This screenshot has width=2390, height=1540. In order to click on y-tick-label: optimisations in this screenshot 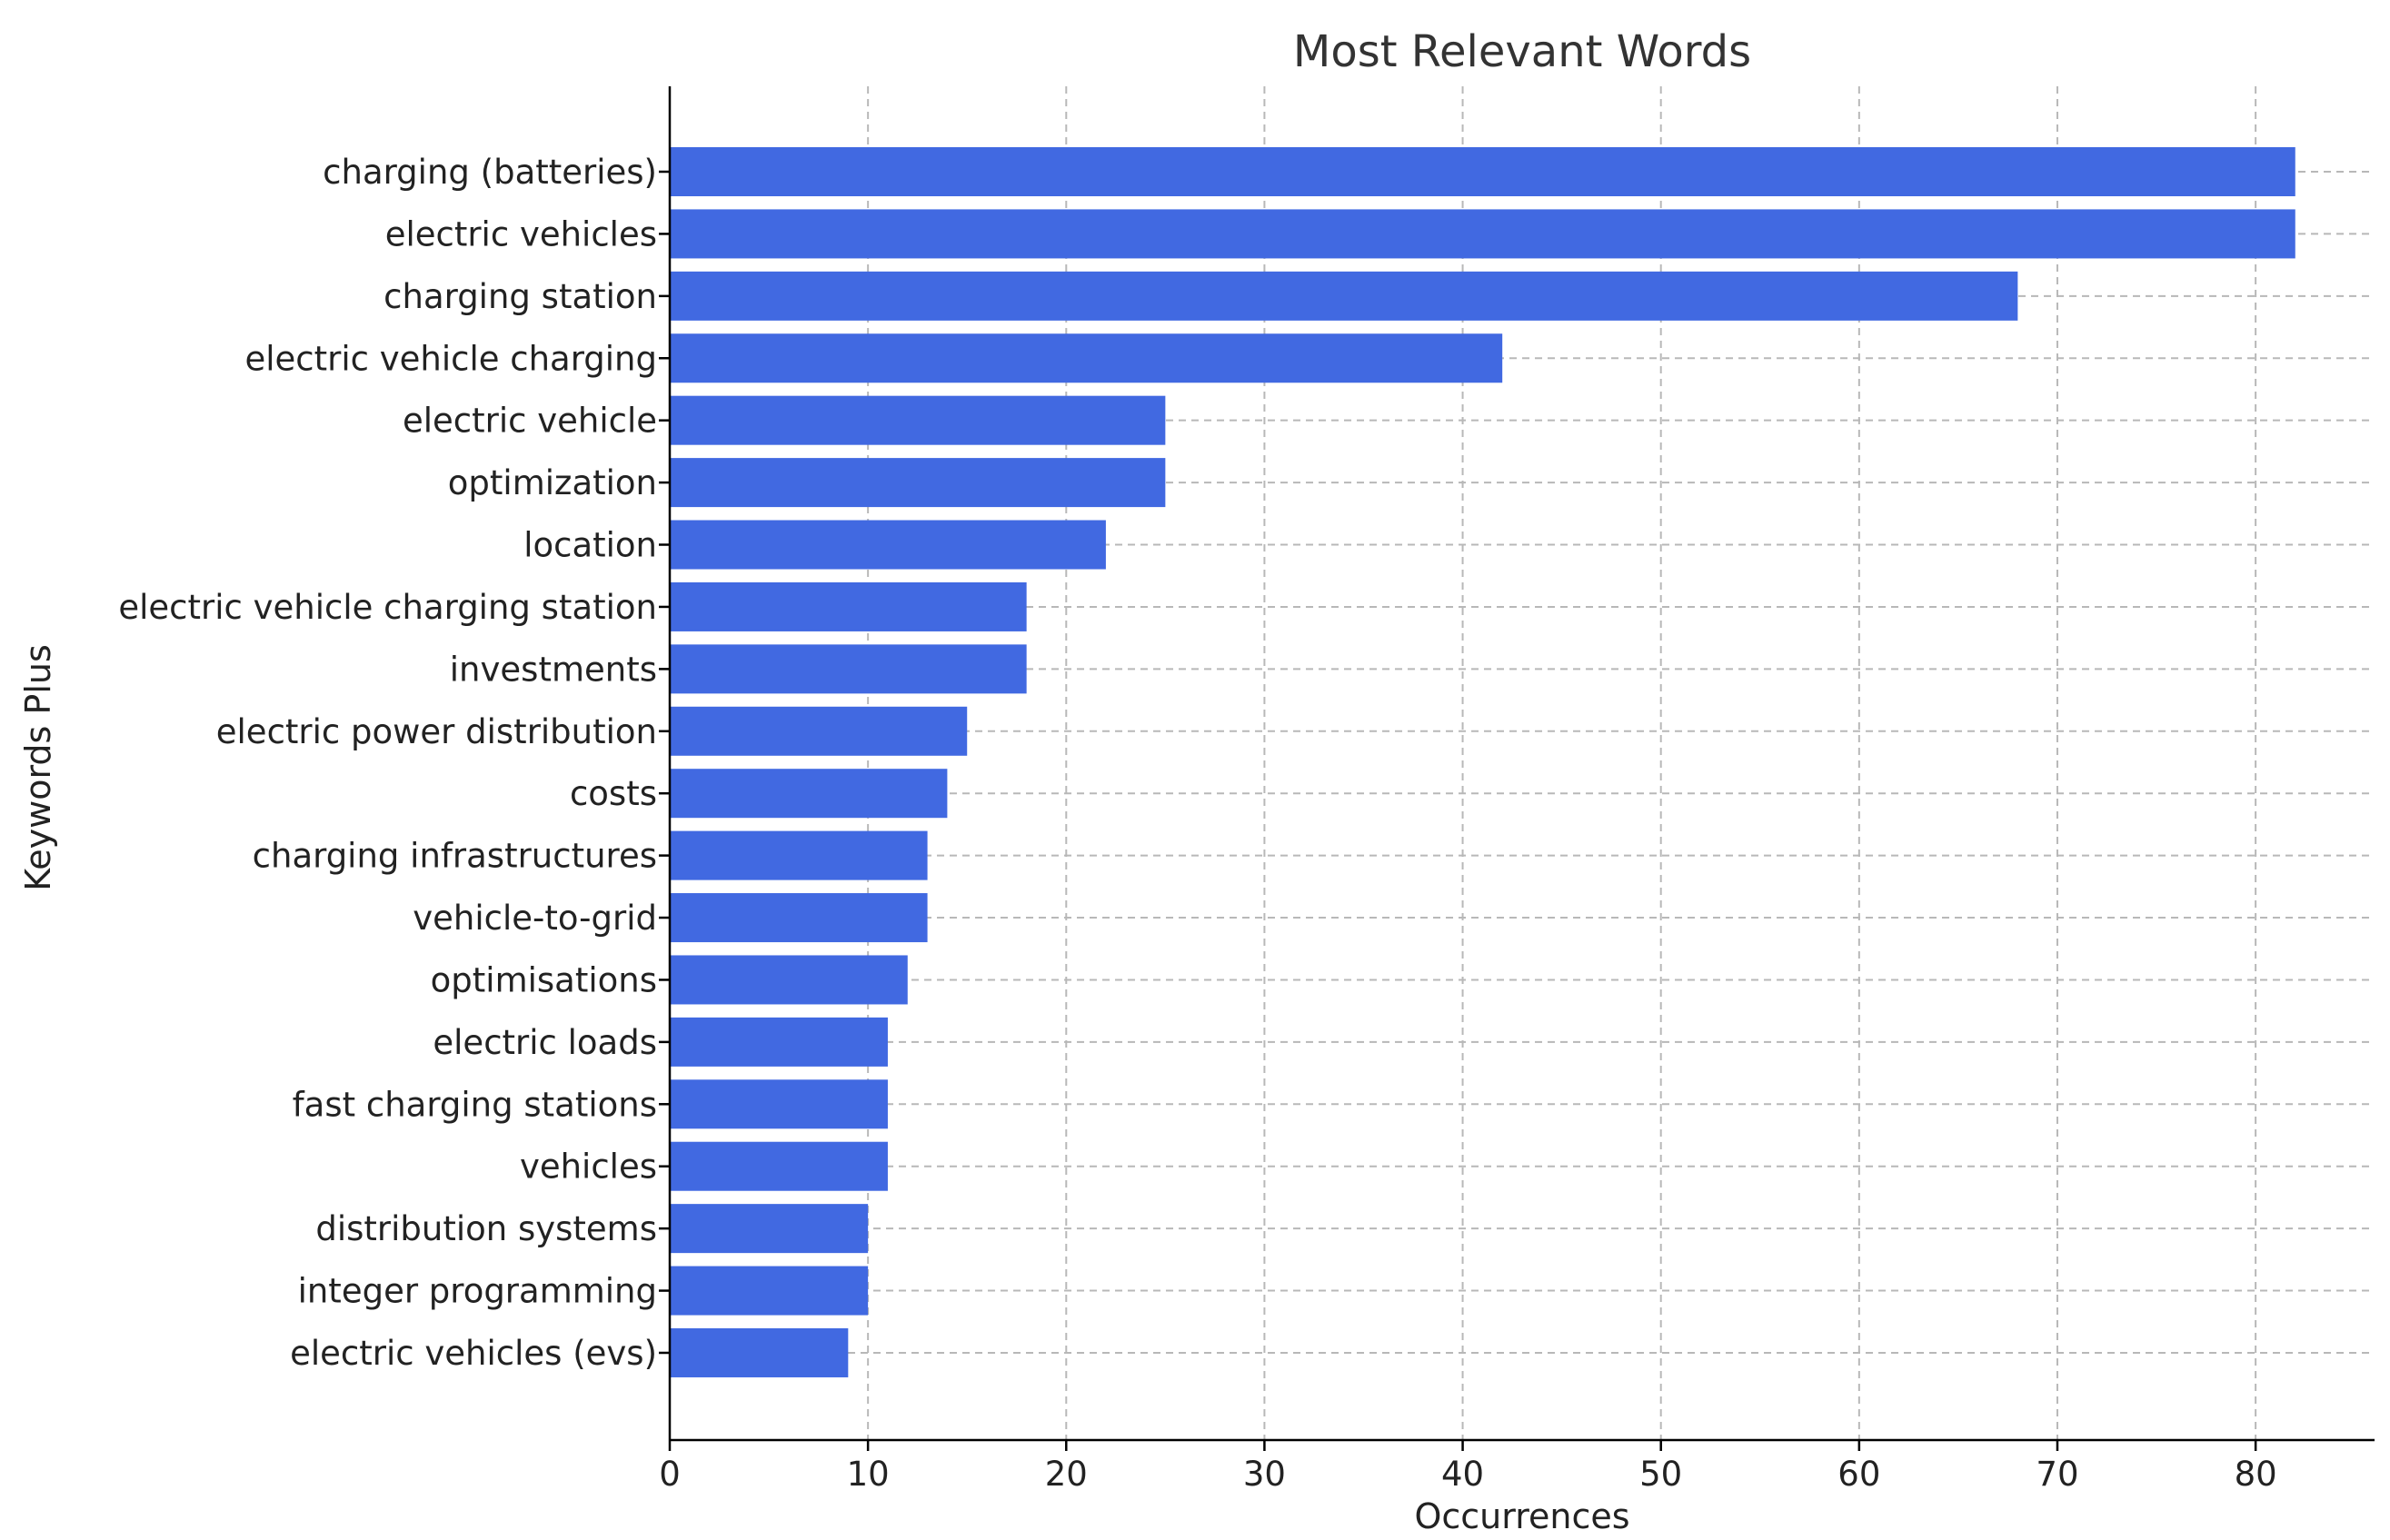, I will do `click(544, 979)`.